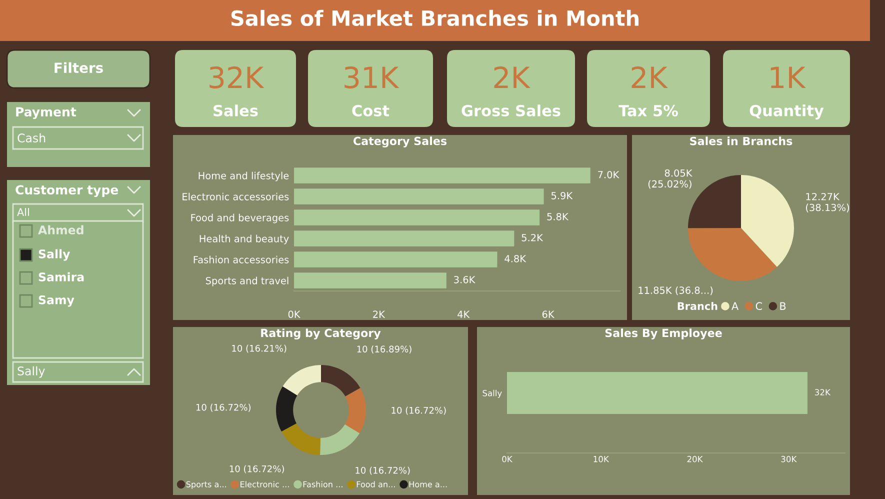 The height and width of the screenshot is (499, 885). What do you see at coordinates (602, 459) in the screenshot?
I see `x-tick-label: 10K` at bounding box center [602, 459].